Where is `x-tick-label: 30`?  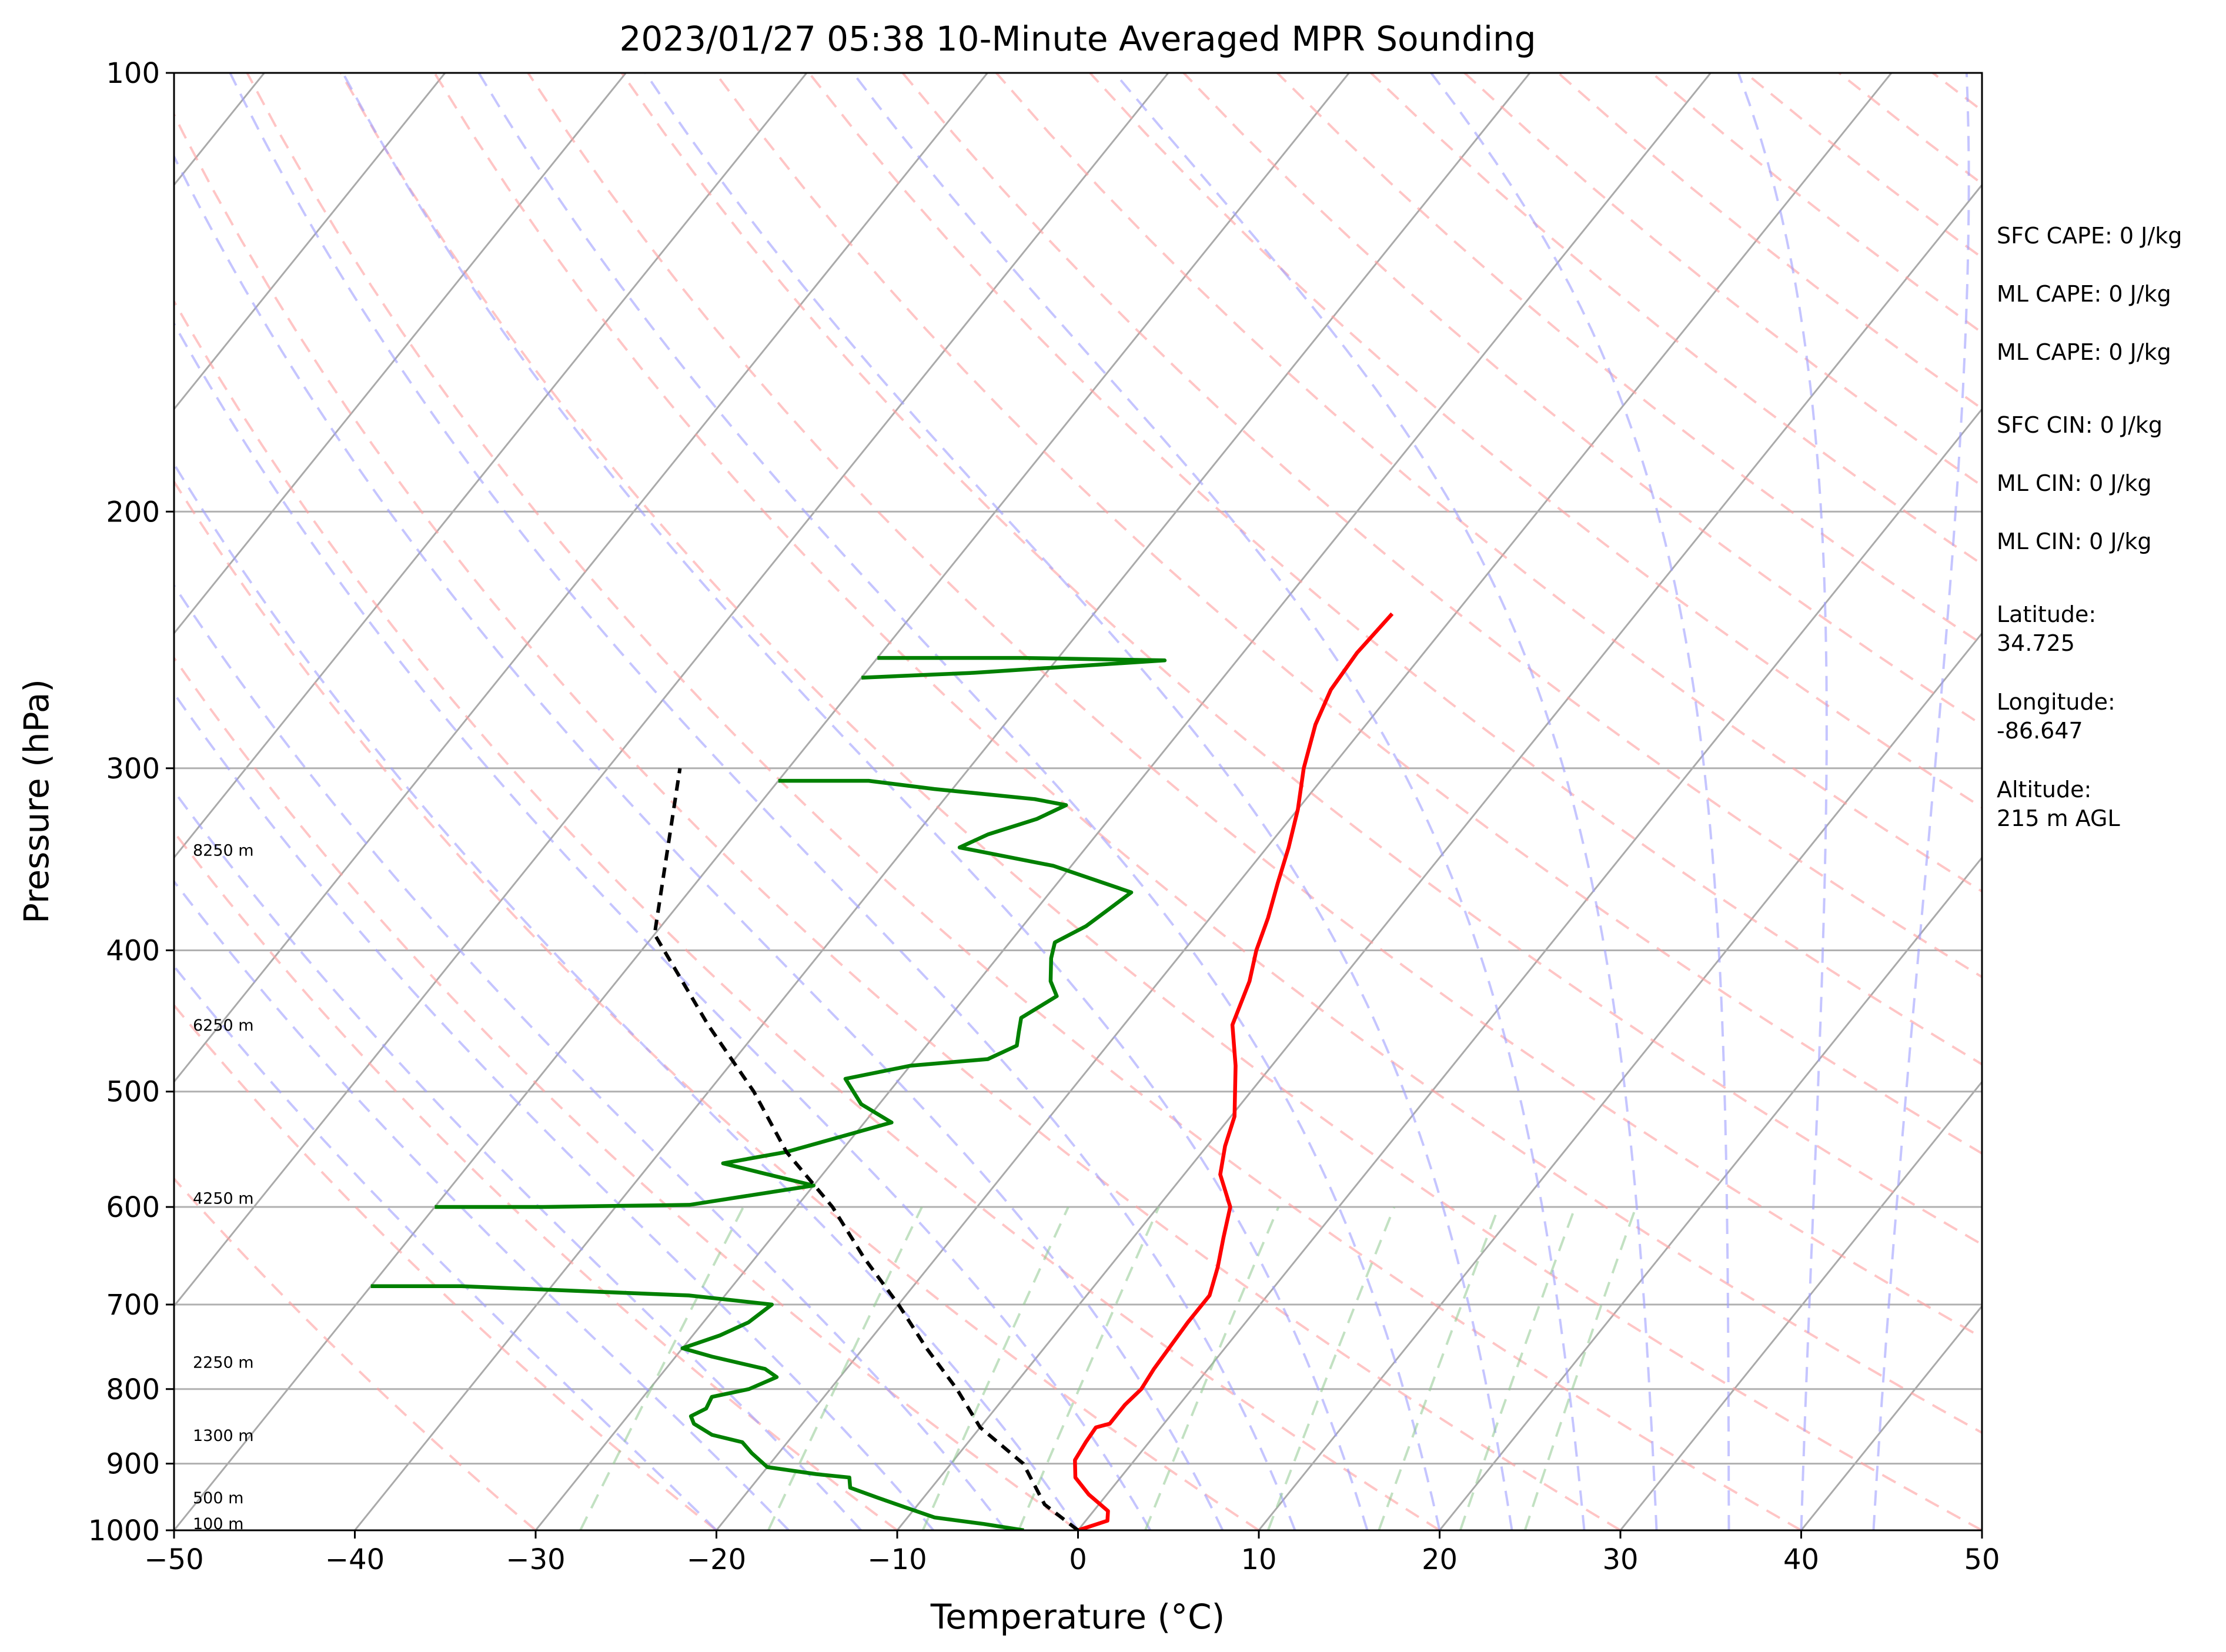
x-tick-label: 30 is located at coordinates (1620, 1560).